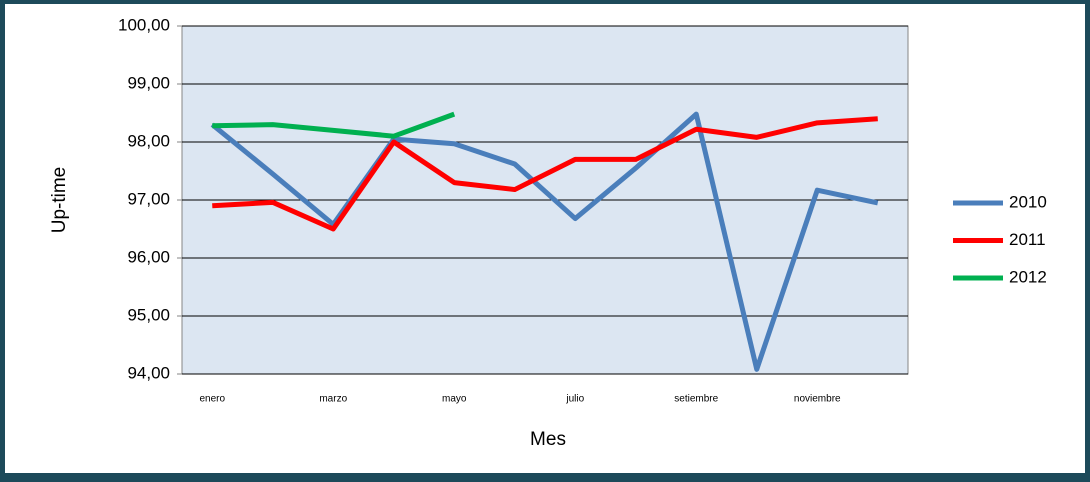 The width and height of the screenshot is (1090, 482). I want to click on x-tick-label: julio, so click(574, 399).